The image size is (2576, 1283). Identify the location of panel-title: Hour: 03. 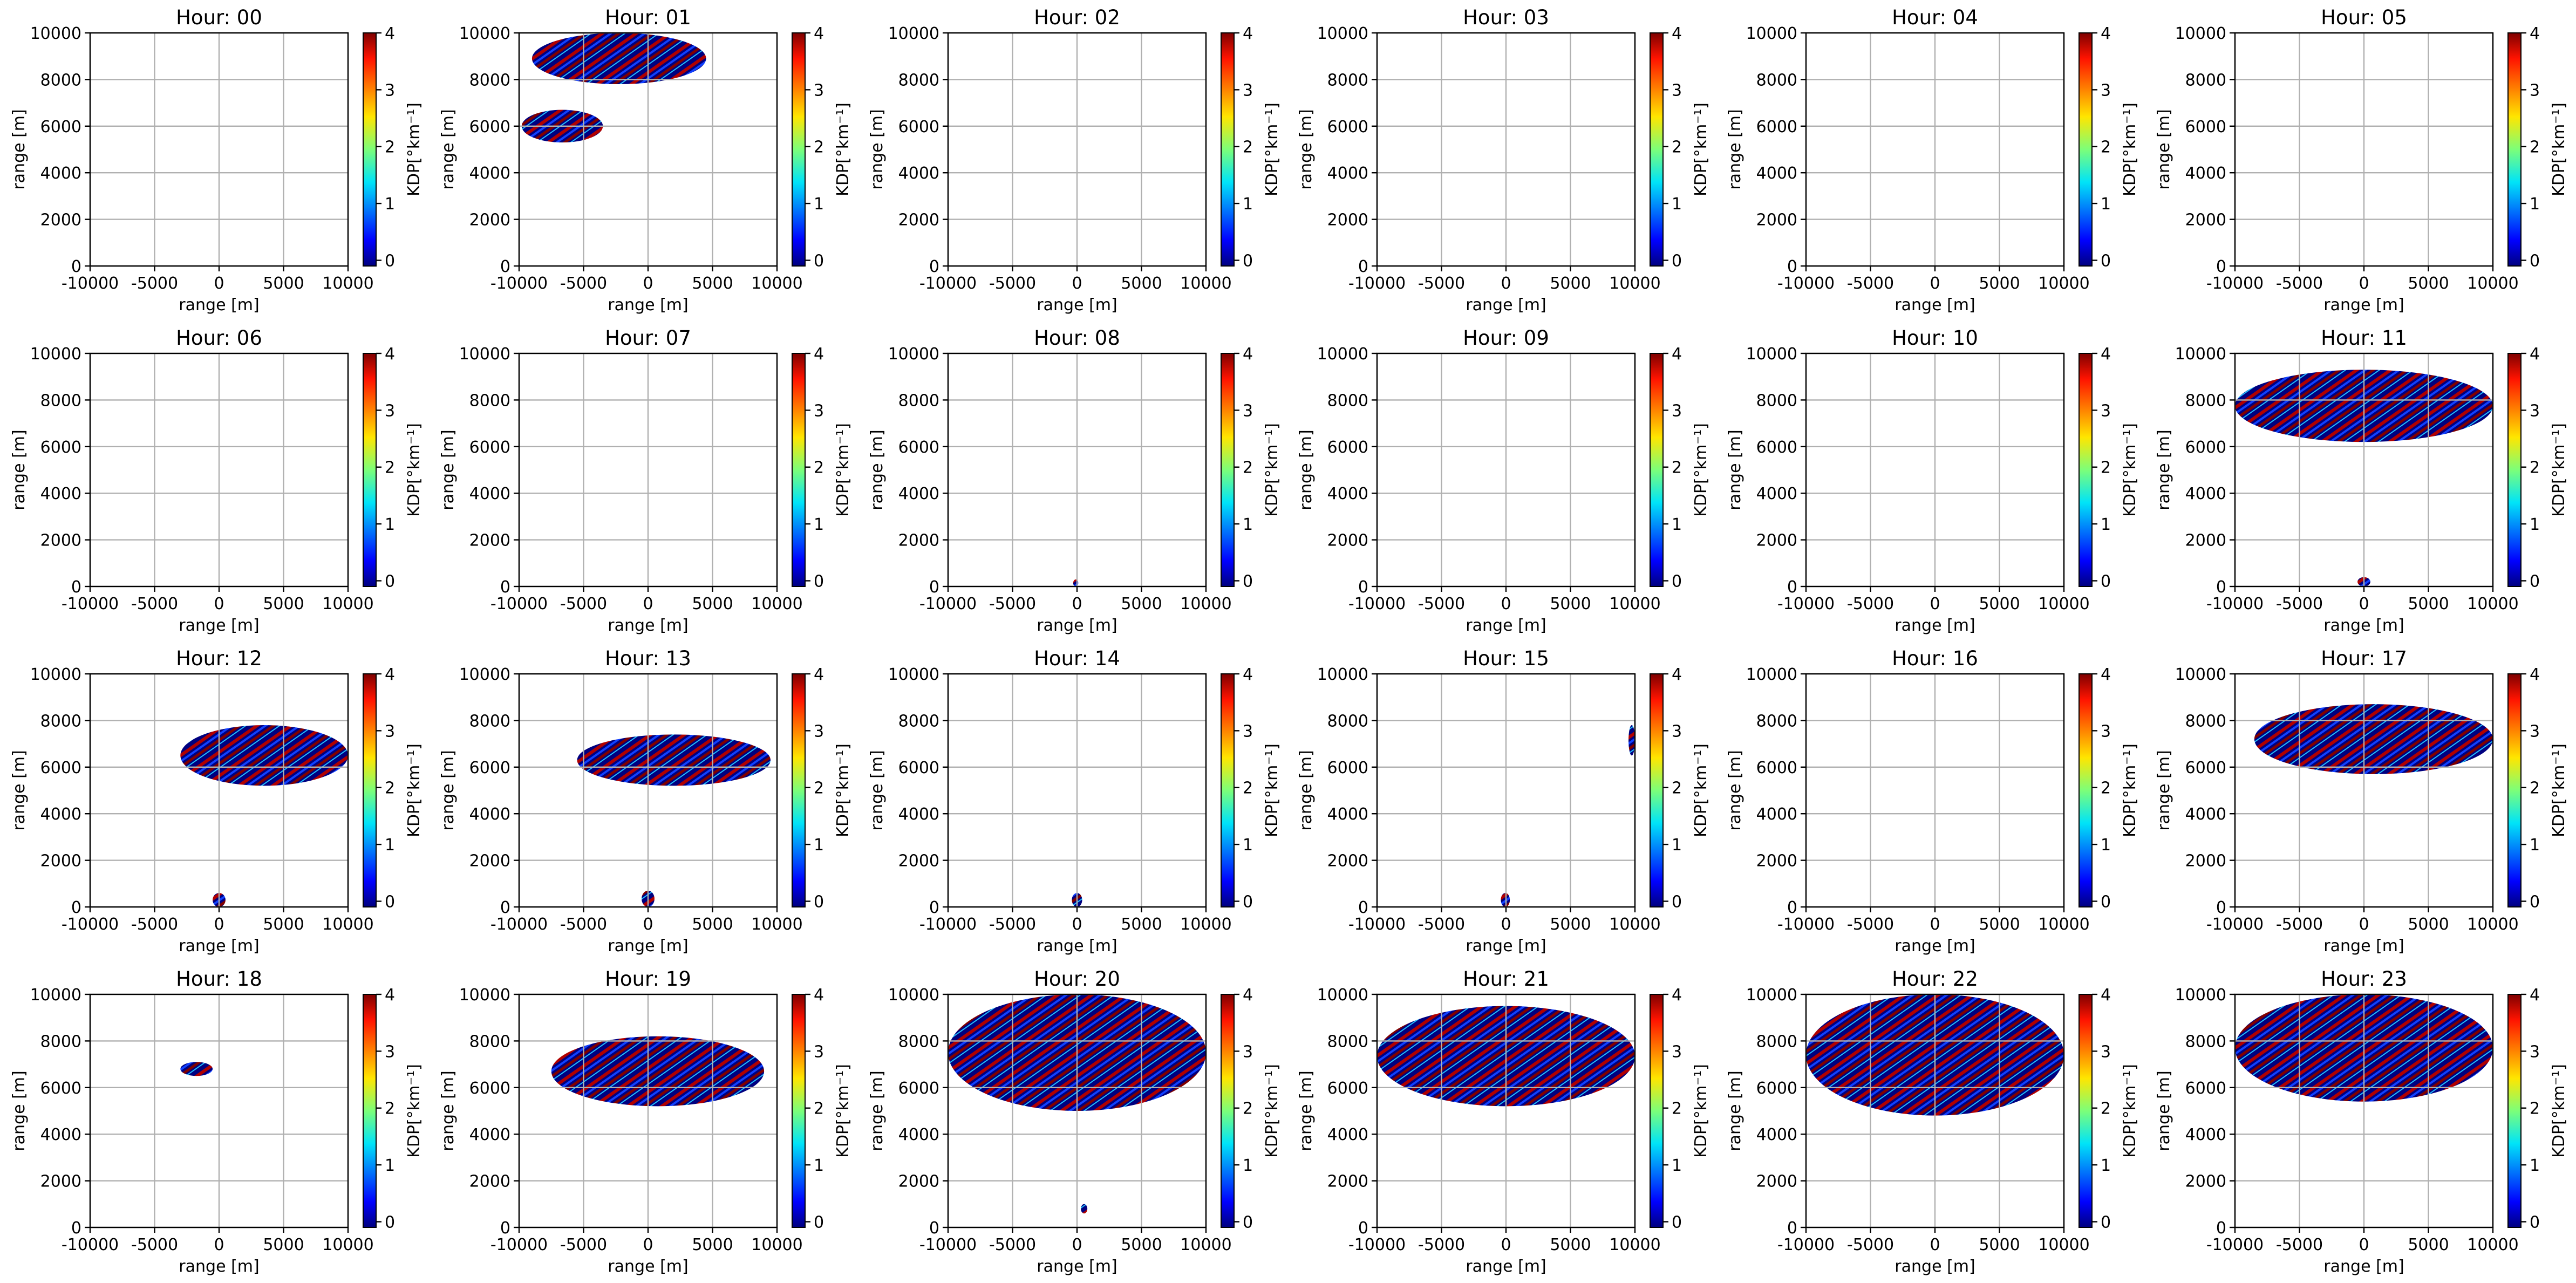
(1506, 17).